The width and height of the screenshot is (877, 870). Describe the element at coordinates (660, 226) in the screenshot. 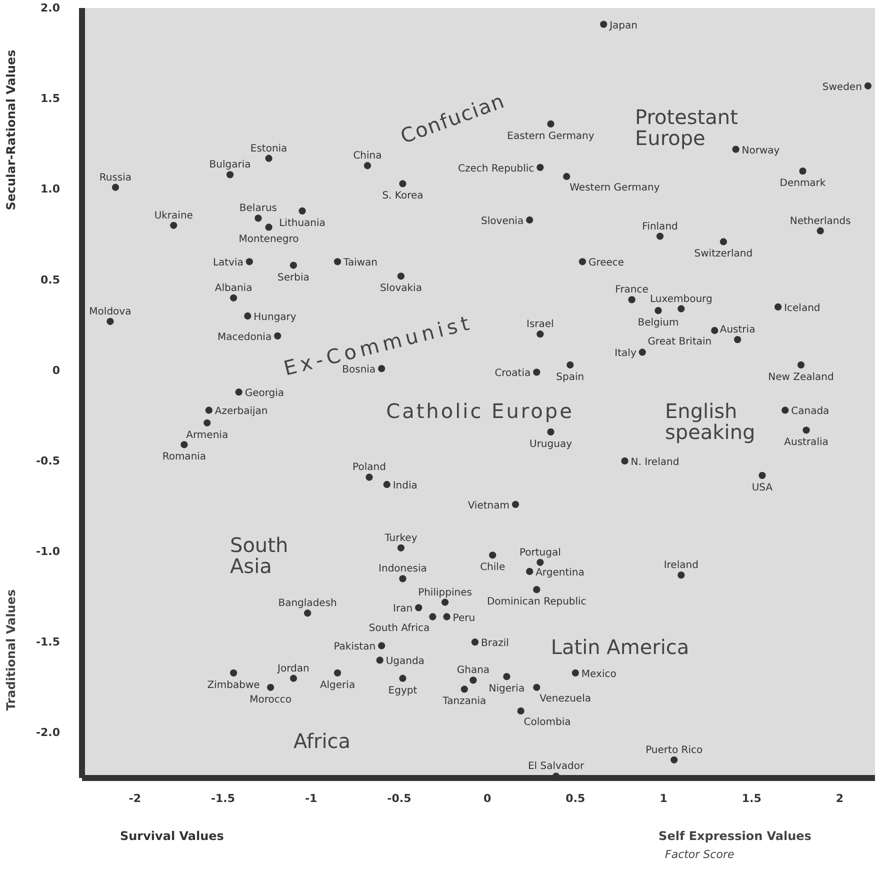

I see `annotation: Finland` at that location.